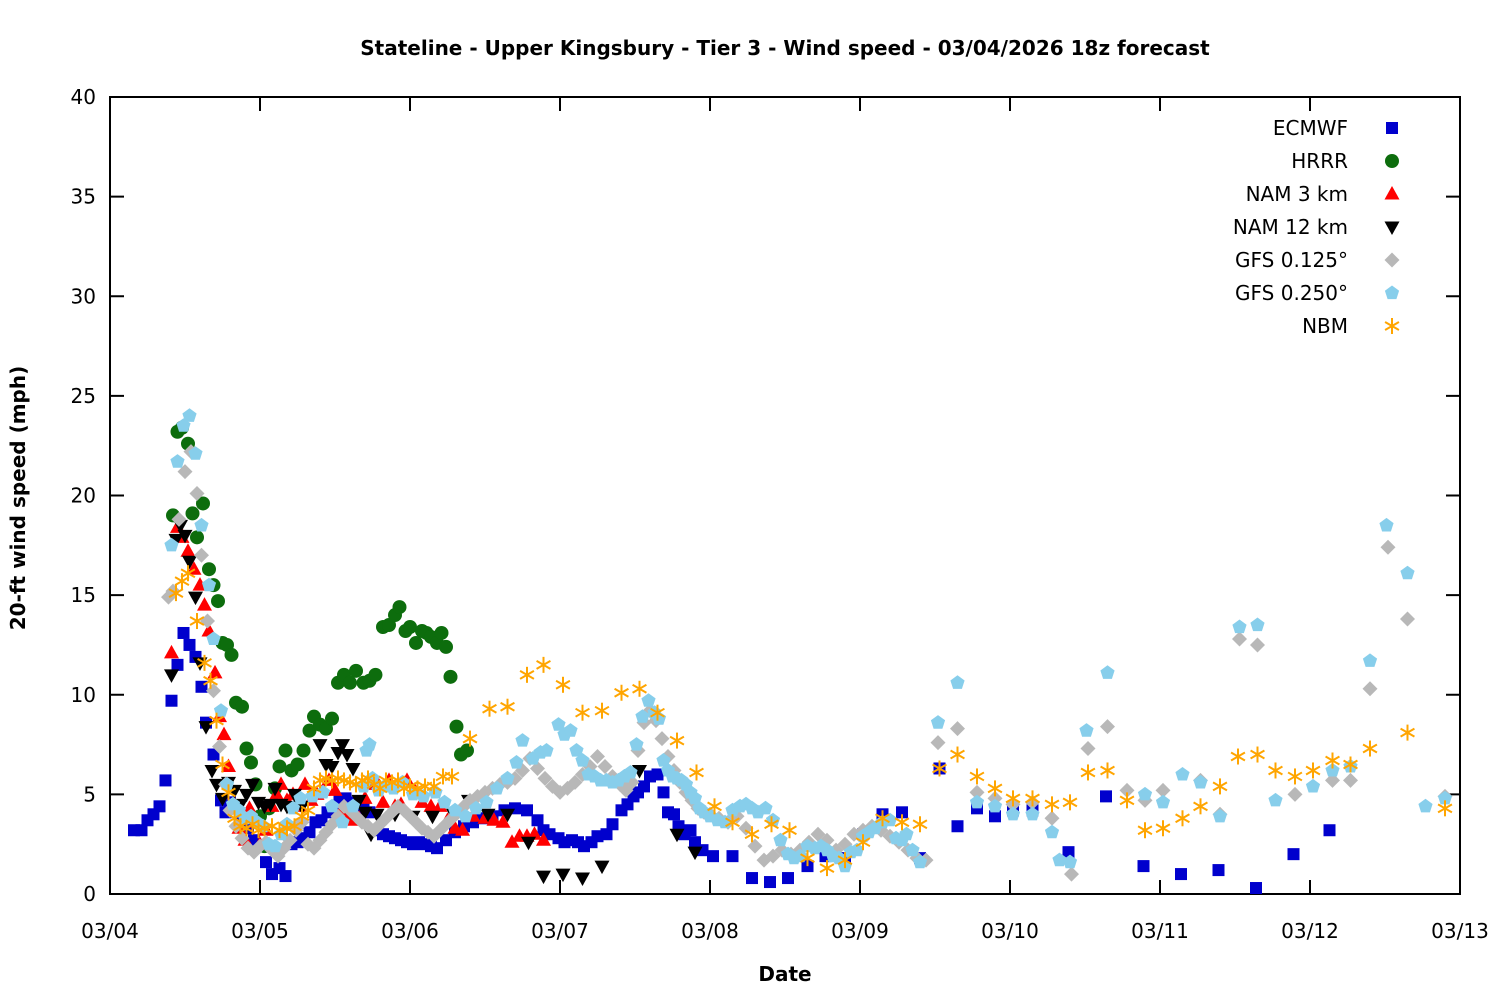  What do you see at coordinates (1291, 260) in the screenshot?
I see `legend-label: GFS 0.125°` at bounding box center [1291, 260].